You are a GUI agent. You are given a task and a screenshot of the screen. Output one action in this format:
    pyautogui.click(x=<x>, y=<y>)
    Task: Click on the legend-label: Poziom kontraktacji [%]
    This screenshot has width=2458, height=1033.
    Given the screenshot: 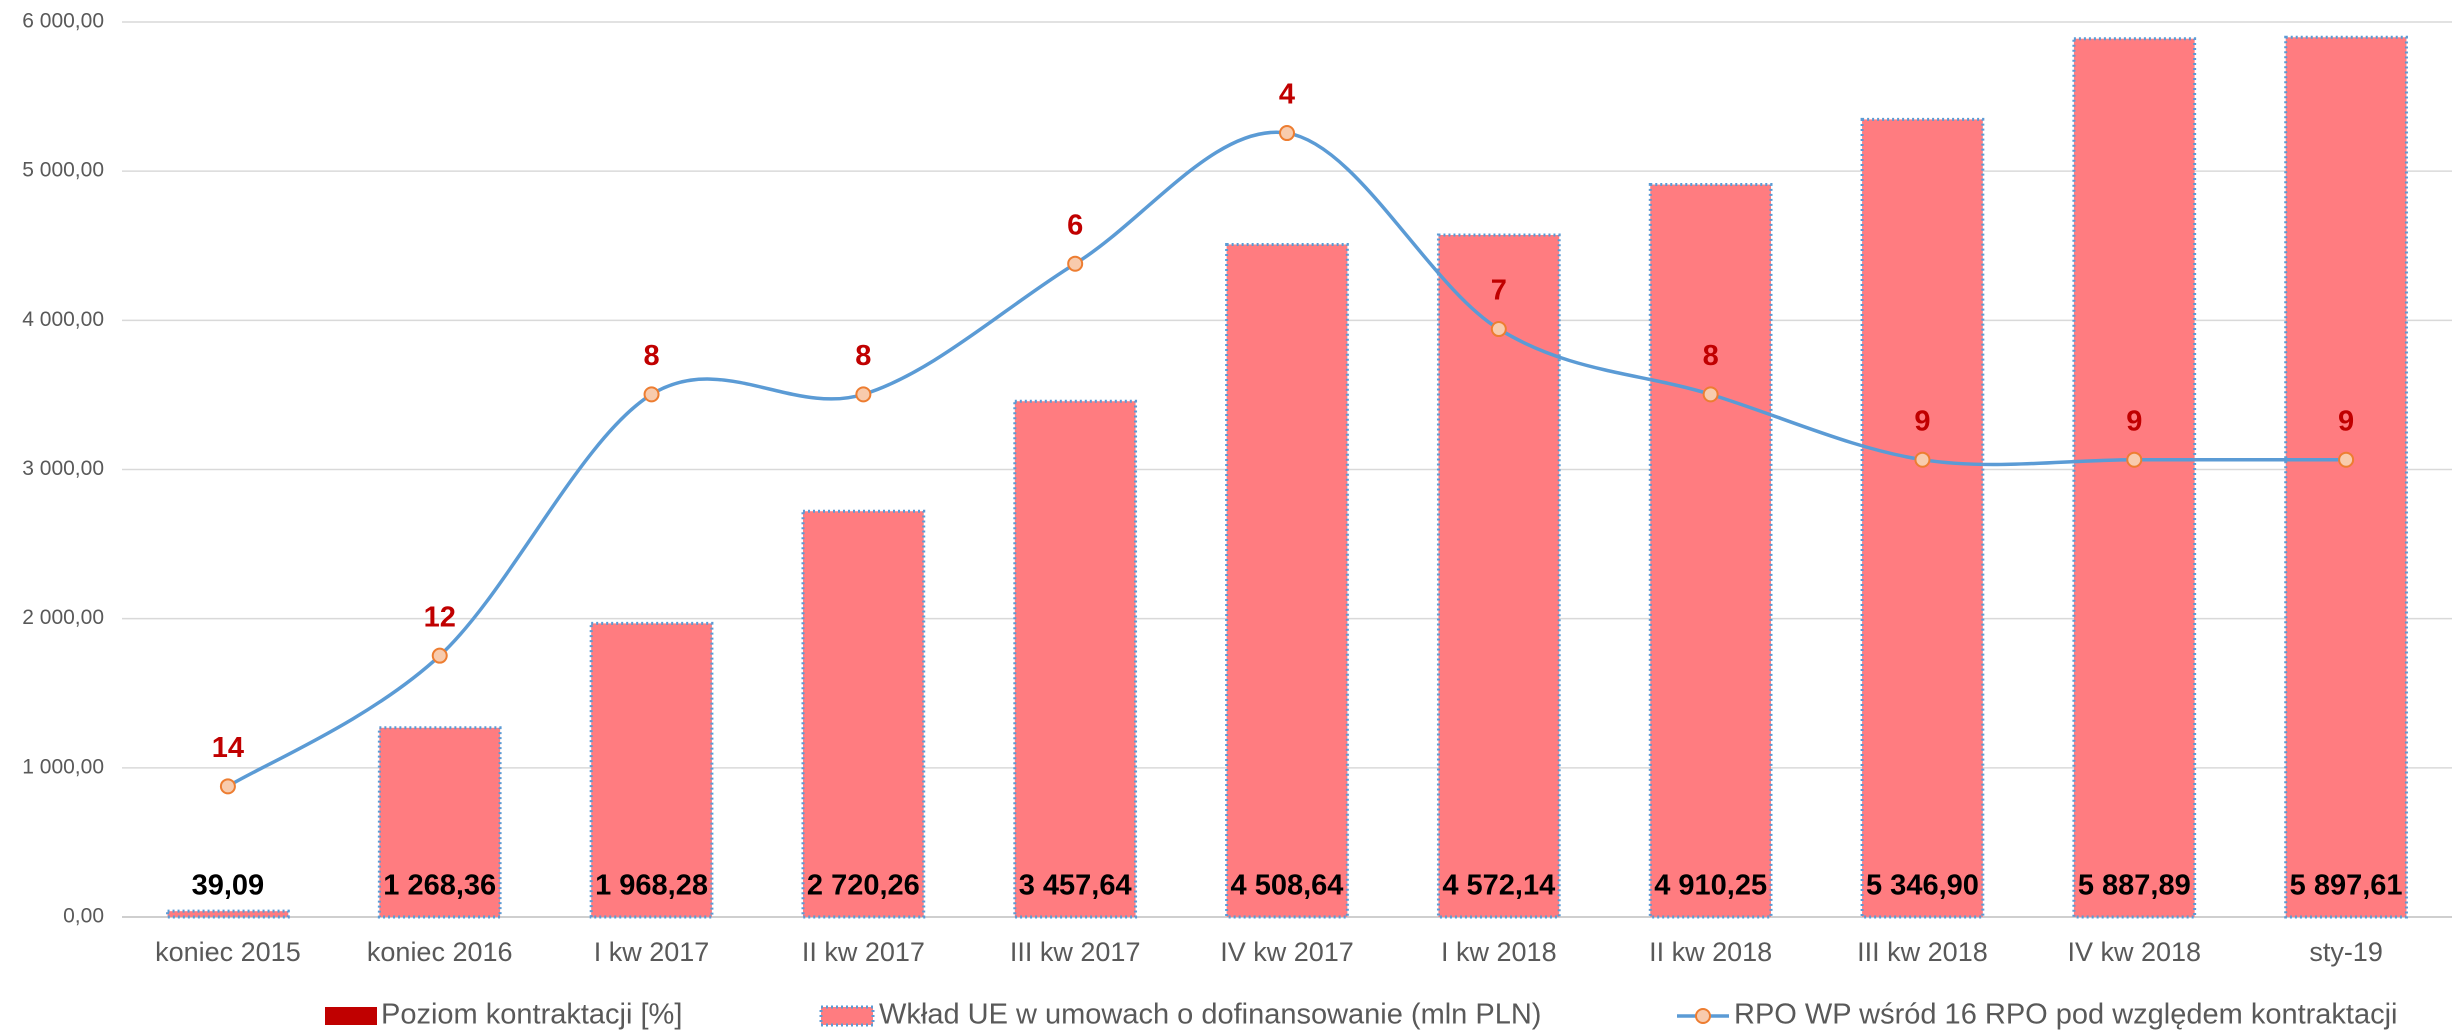 What is the action you would take?
    pyautogui.click(x=531, y=1015)
    